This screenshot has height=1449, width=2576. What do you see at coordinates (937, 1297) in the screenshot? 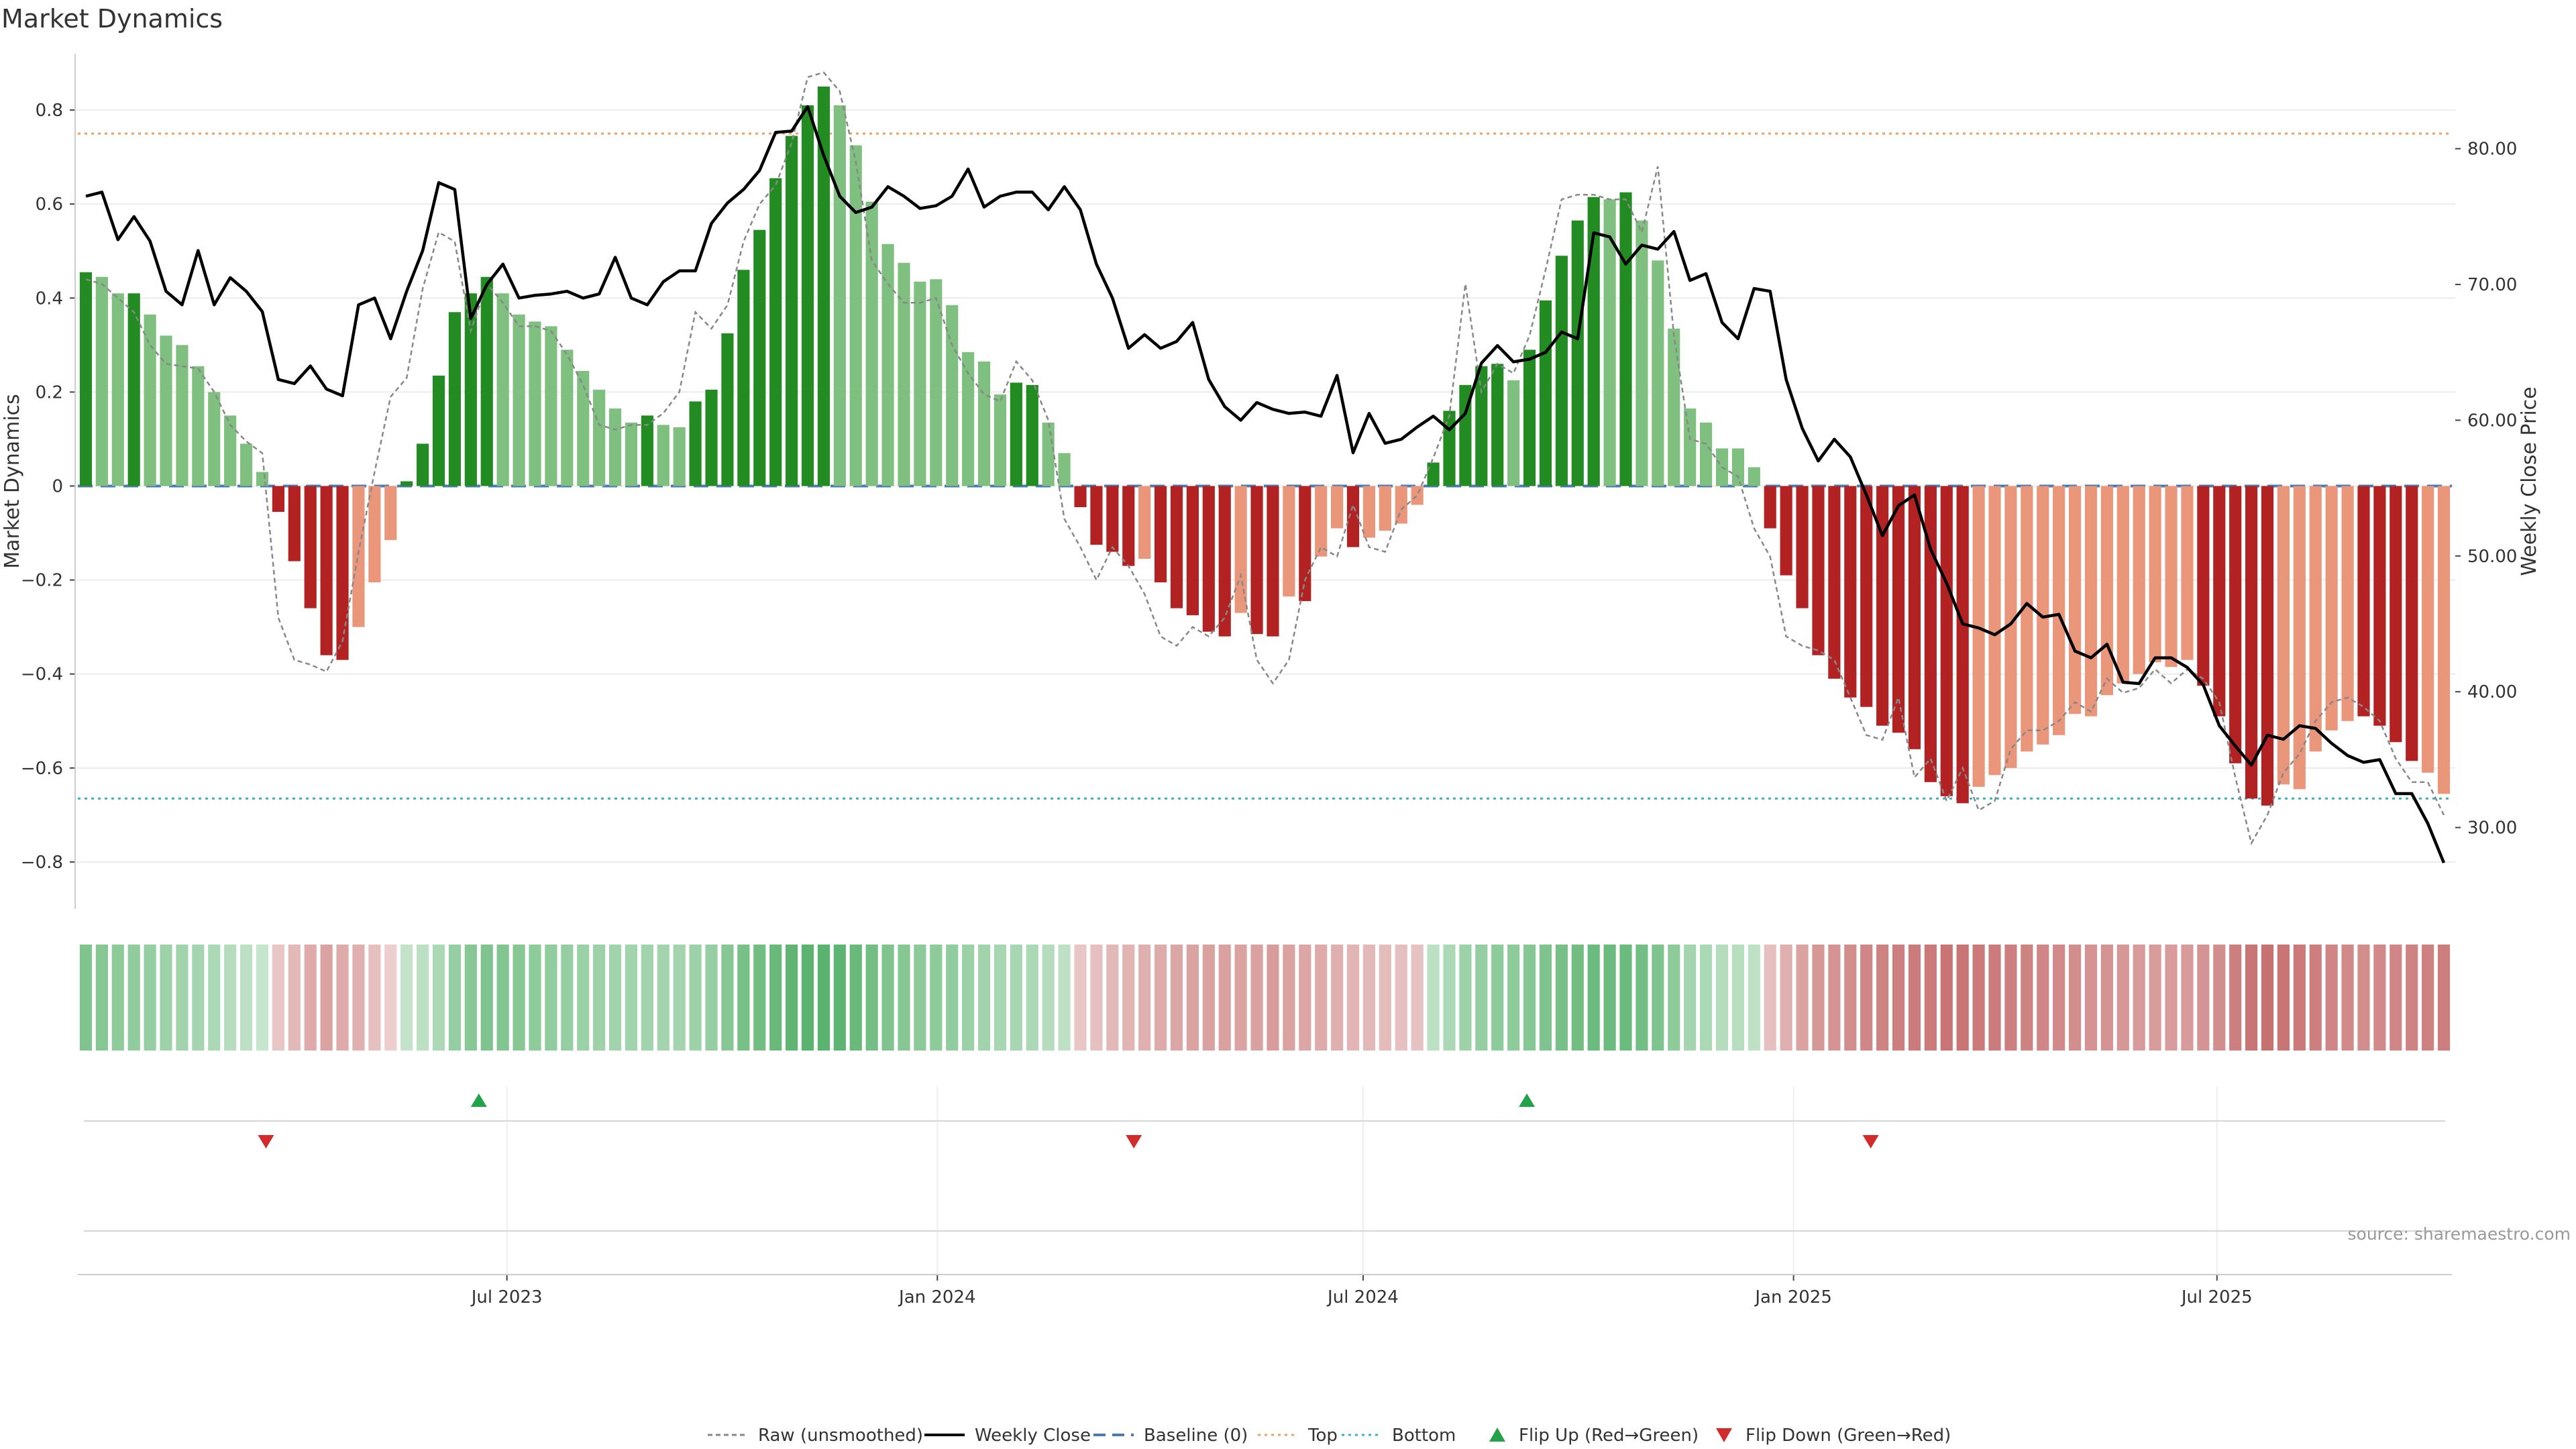
I see `x-tick-label: Jan 2024` at bounding box center [937, 1297].